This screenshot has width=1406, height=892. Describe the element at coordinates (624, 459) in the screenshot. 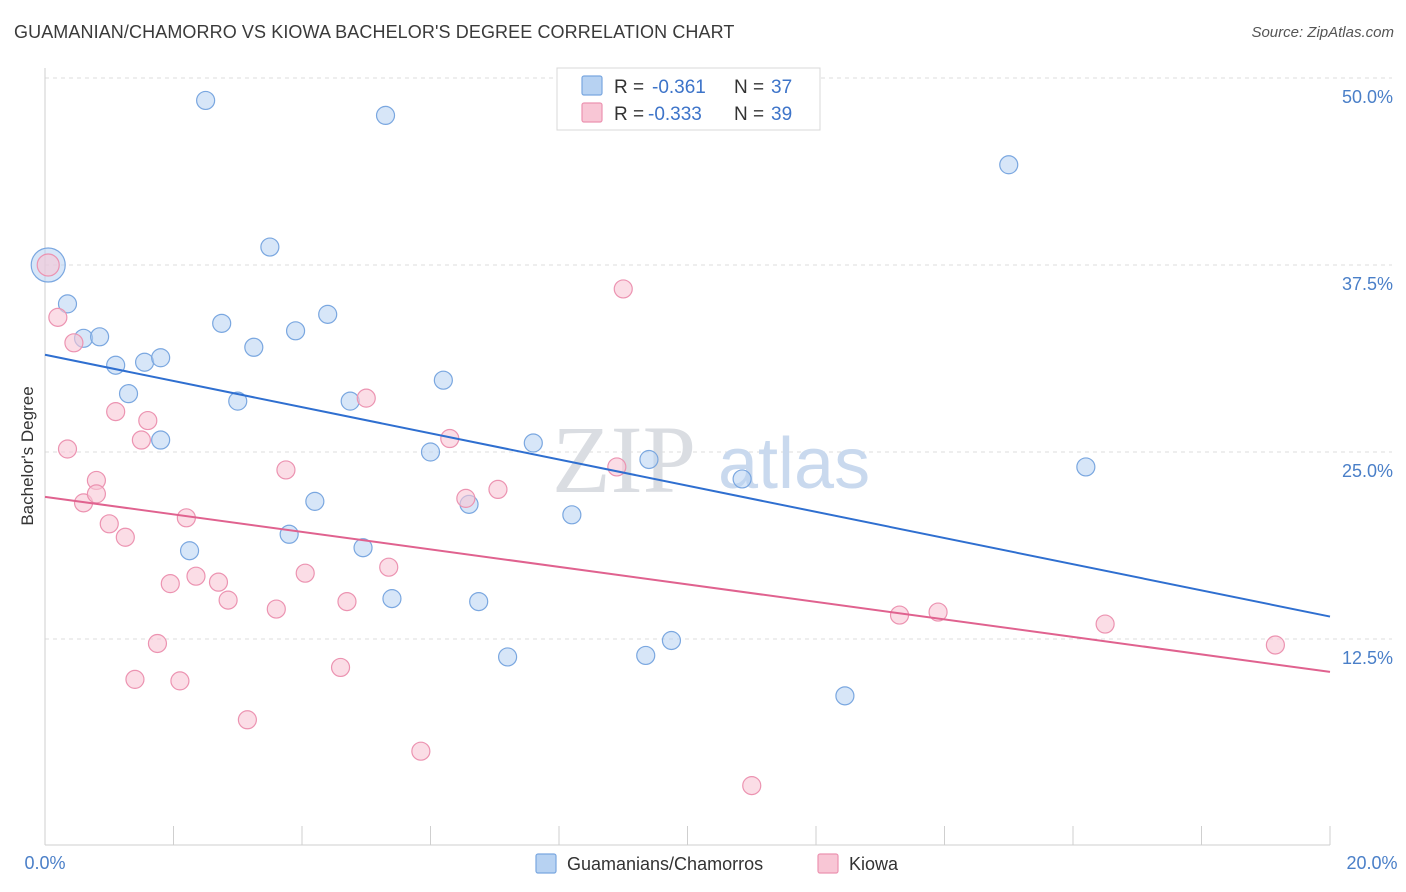

I see `watermark-zip: ZIP` at that location.